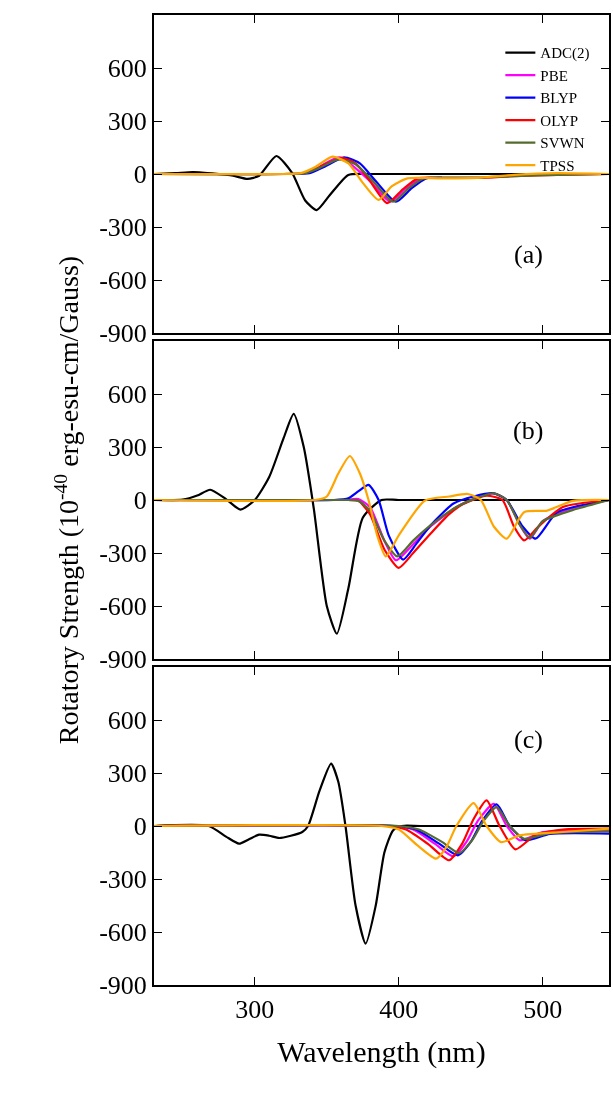 The height and width of the screenshot is (1096, 613). I want to click on annotation: (b), so click(528, 430).